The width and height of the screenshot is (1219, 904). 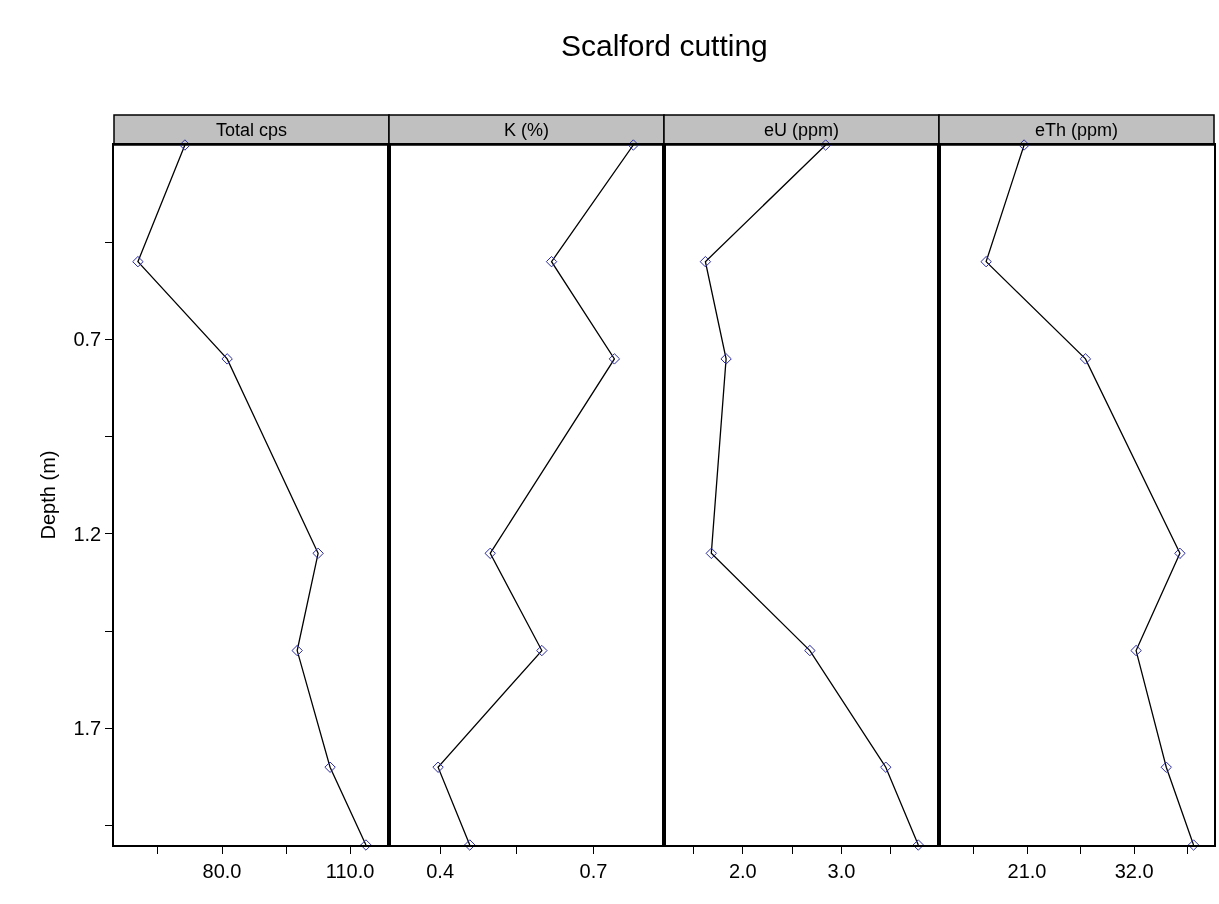 I want to click on y-tick-label: 1.2, so click(x=87, y=533).